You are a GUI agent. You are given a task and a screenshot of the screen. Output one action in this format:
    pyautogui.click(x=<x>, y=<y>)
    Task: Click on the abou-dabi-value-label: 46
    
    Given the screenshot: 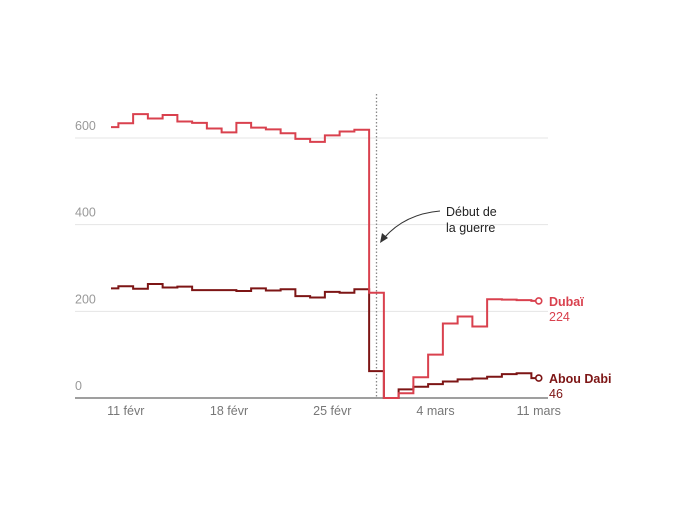 What is the action you would take?
    pyautogui.click(x=556, y=394)
    